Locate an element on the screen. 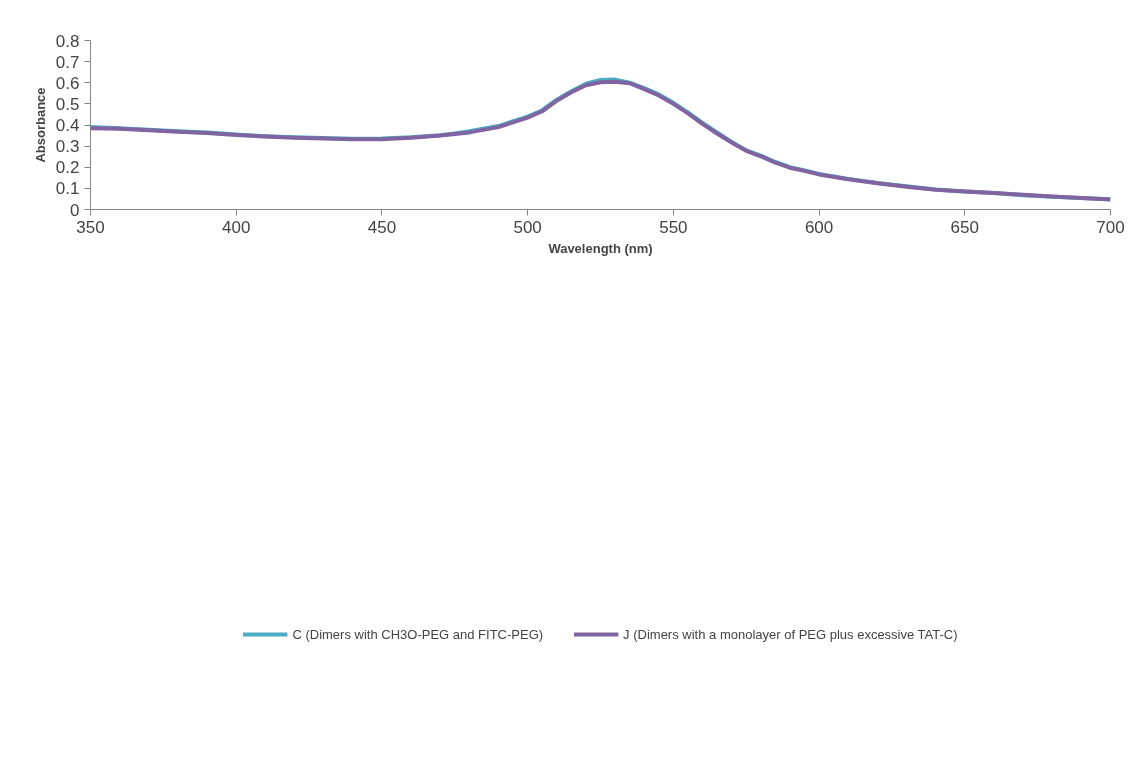 The width and height of the screenshot is (1148, 774). y-tick-label: 0.3 is located at coordinates (67, 147).